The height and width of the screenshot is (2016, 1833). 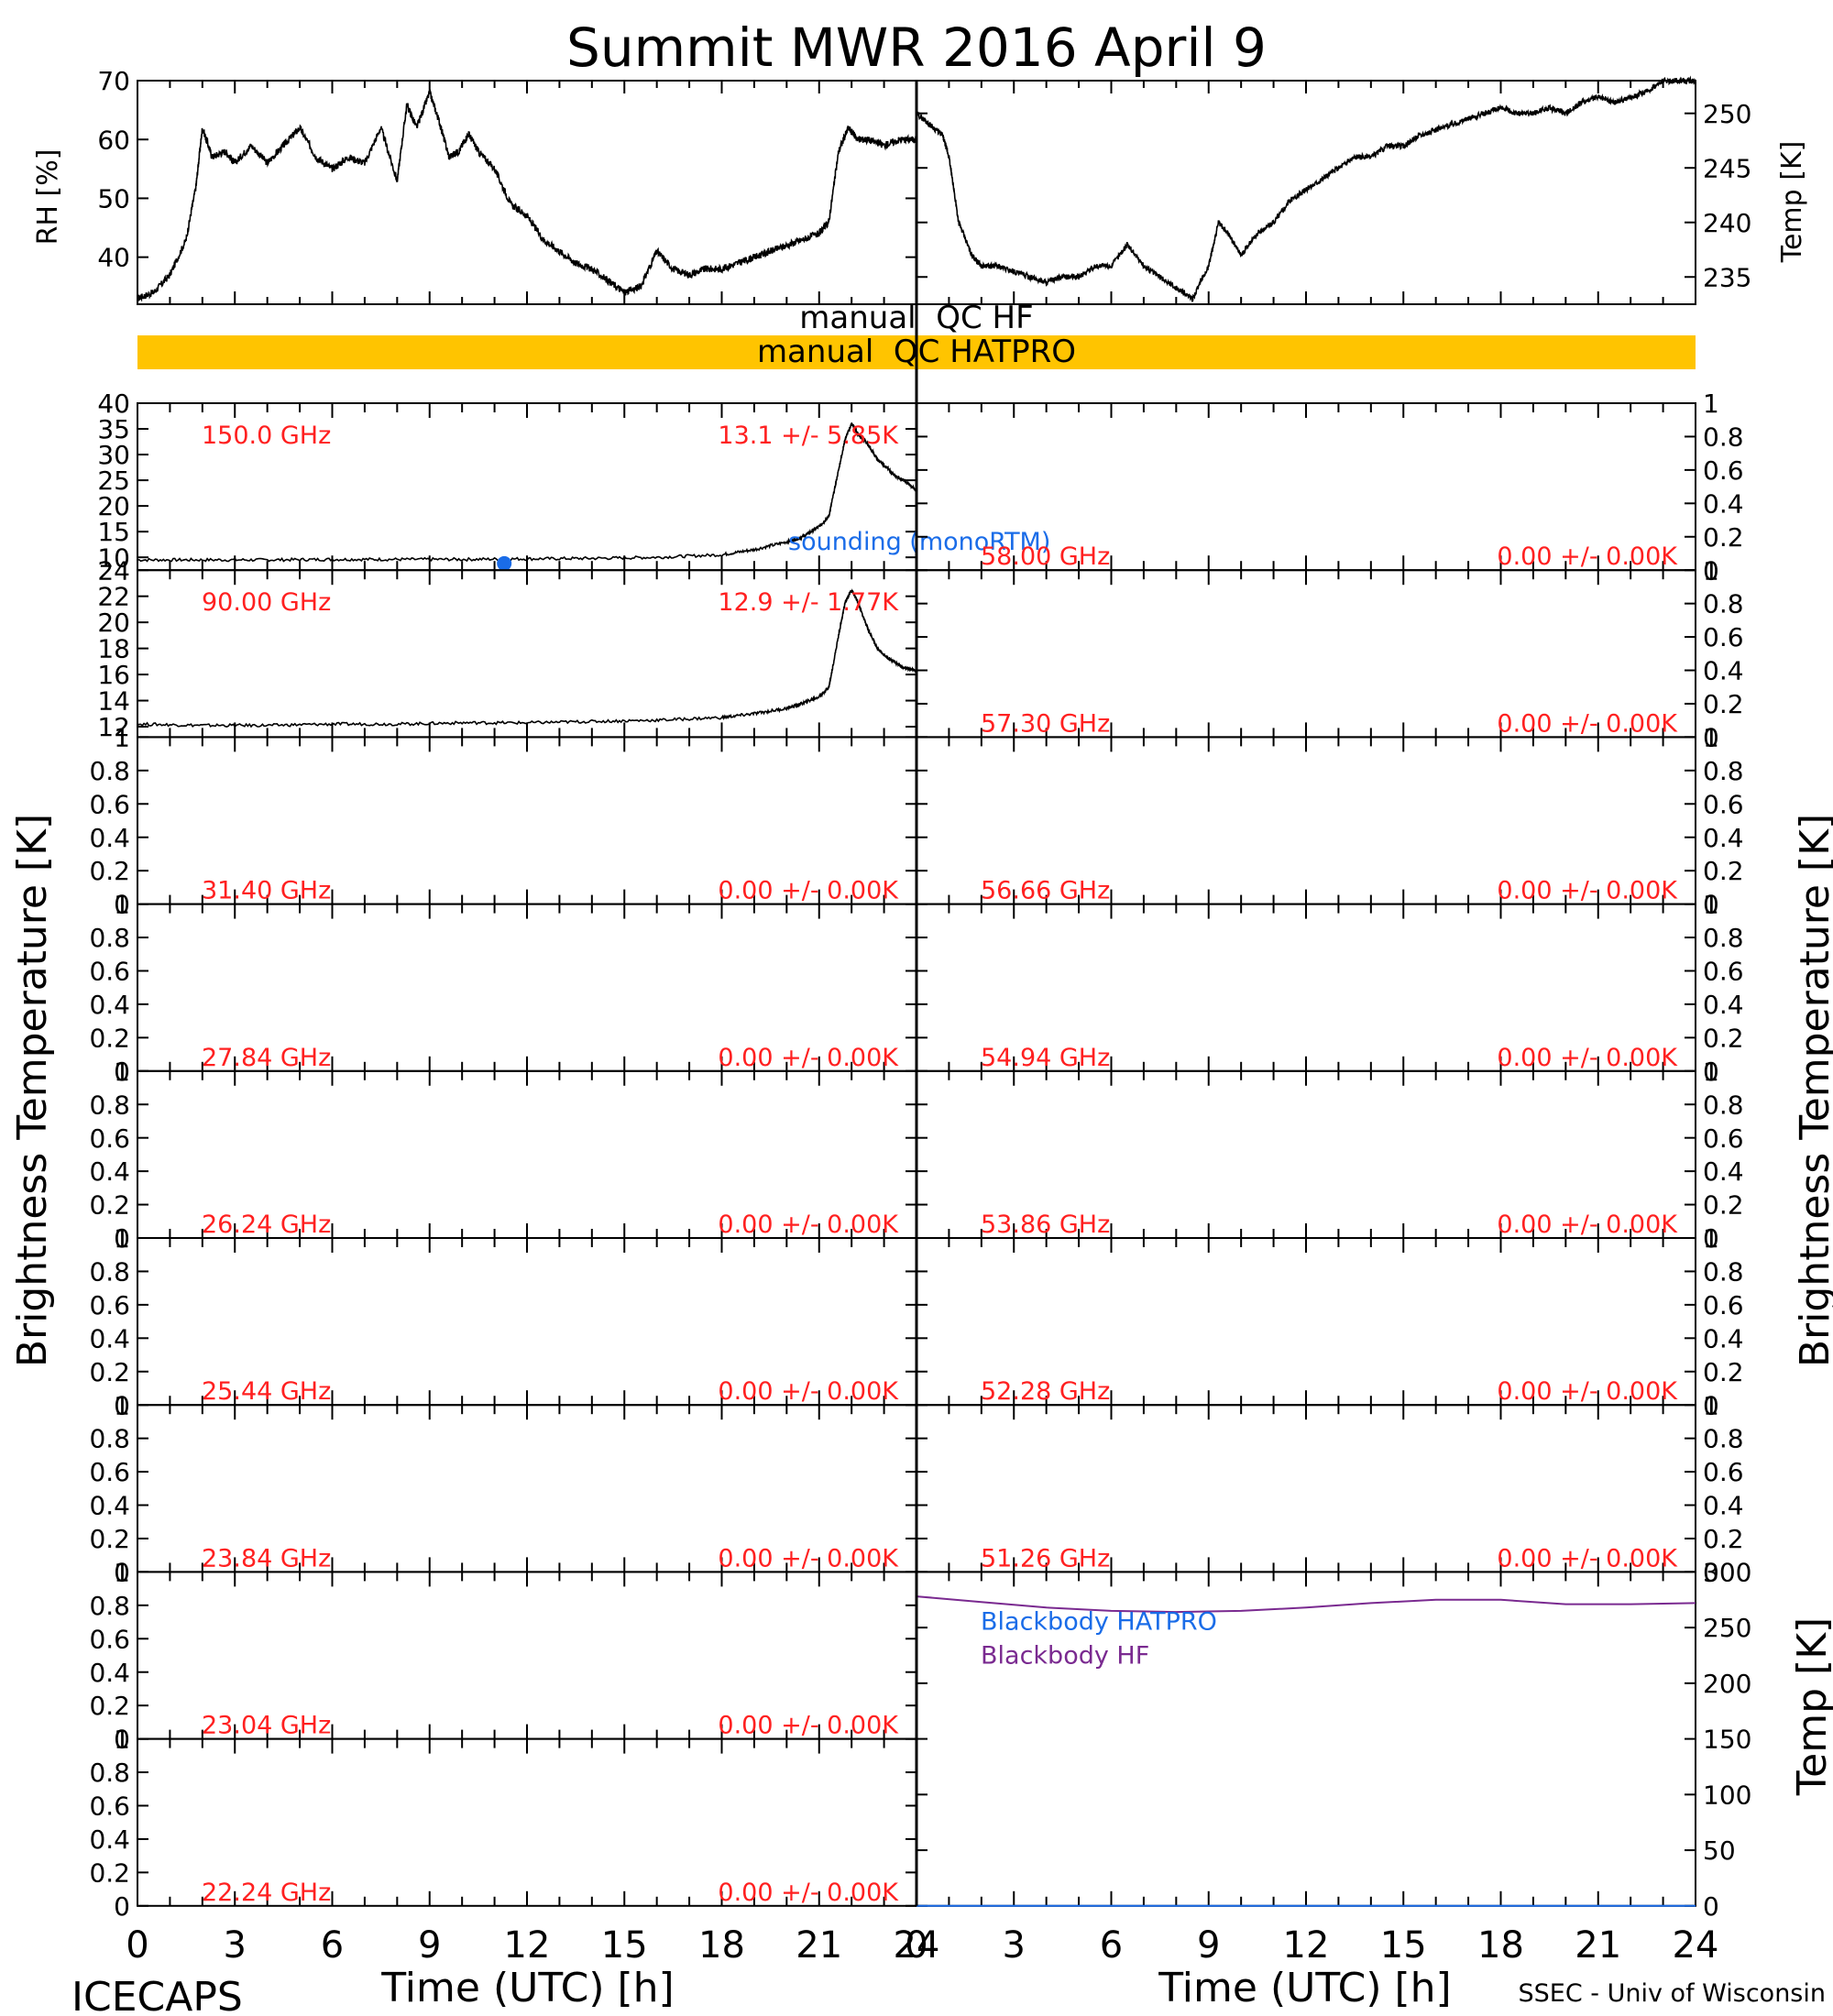 I want to click on ch-25.44-ytick-label: 0.8, so click(x=109, y=1272).